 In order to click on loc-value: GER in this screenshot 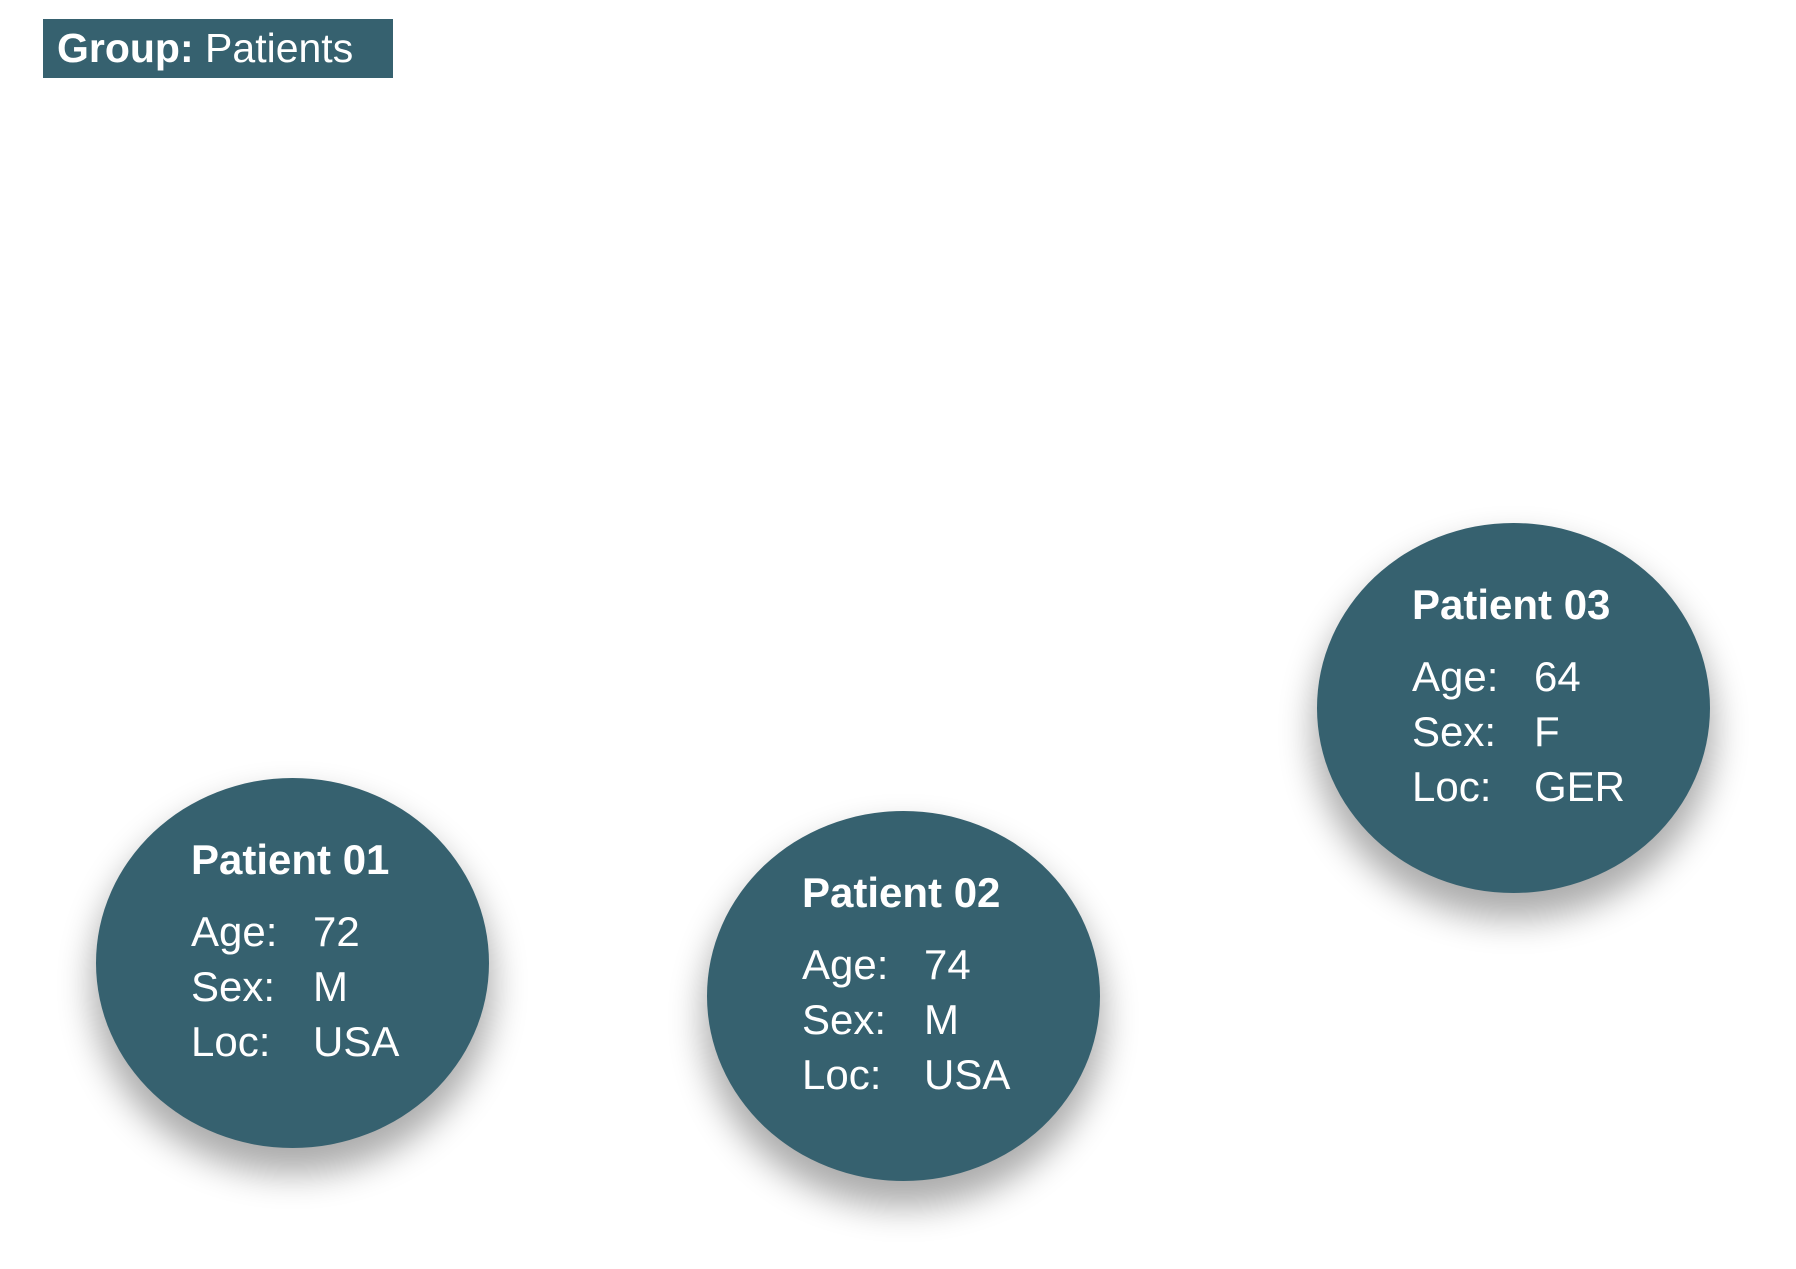, I will do `click(1580, 786)`.